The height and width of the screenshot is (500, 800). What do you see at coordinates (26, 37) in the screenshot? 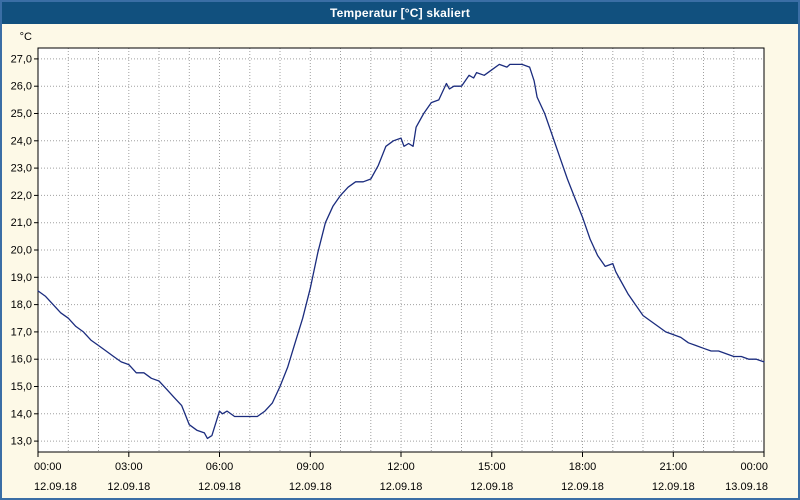
I see `y-axis-unit-label: °C` at bounding box center [26, 37].